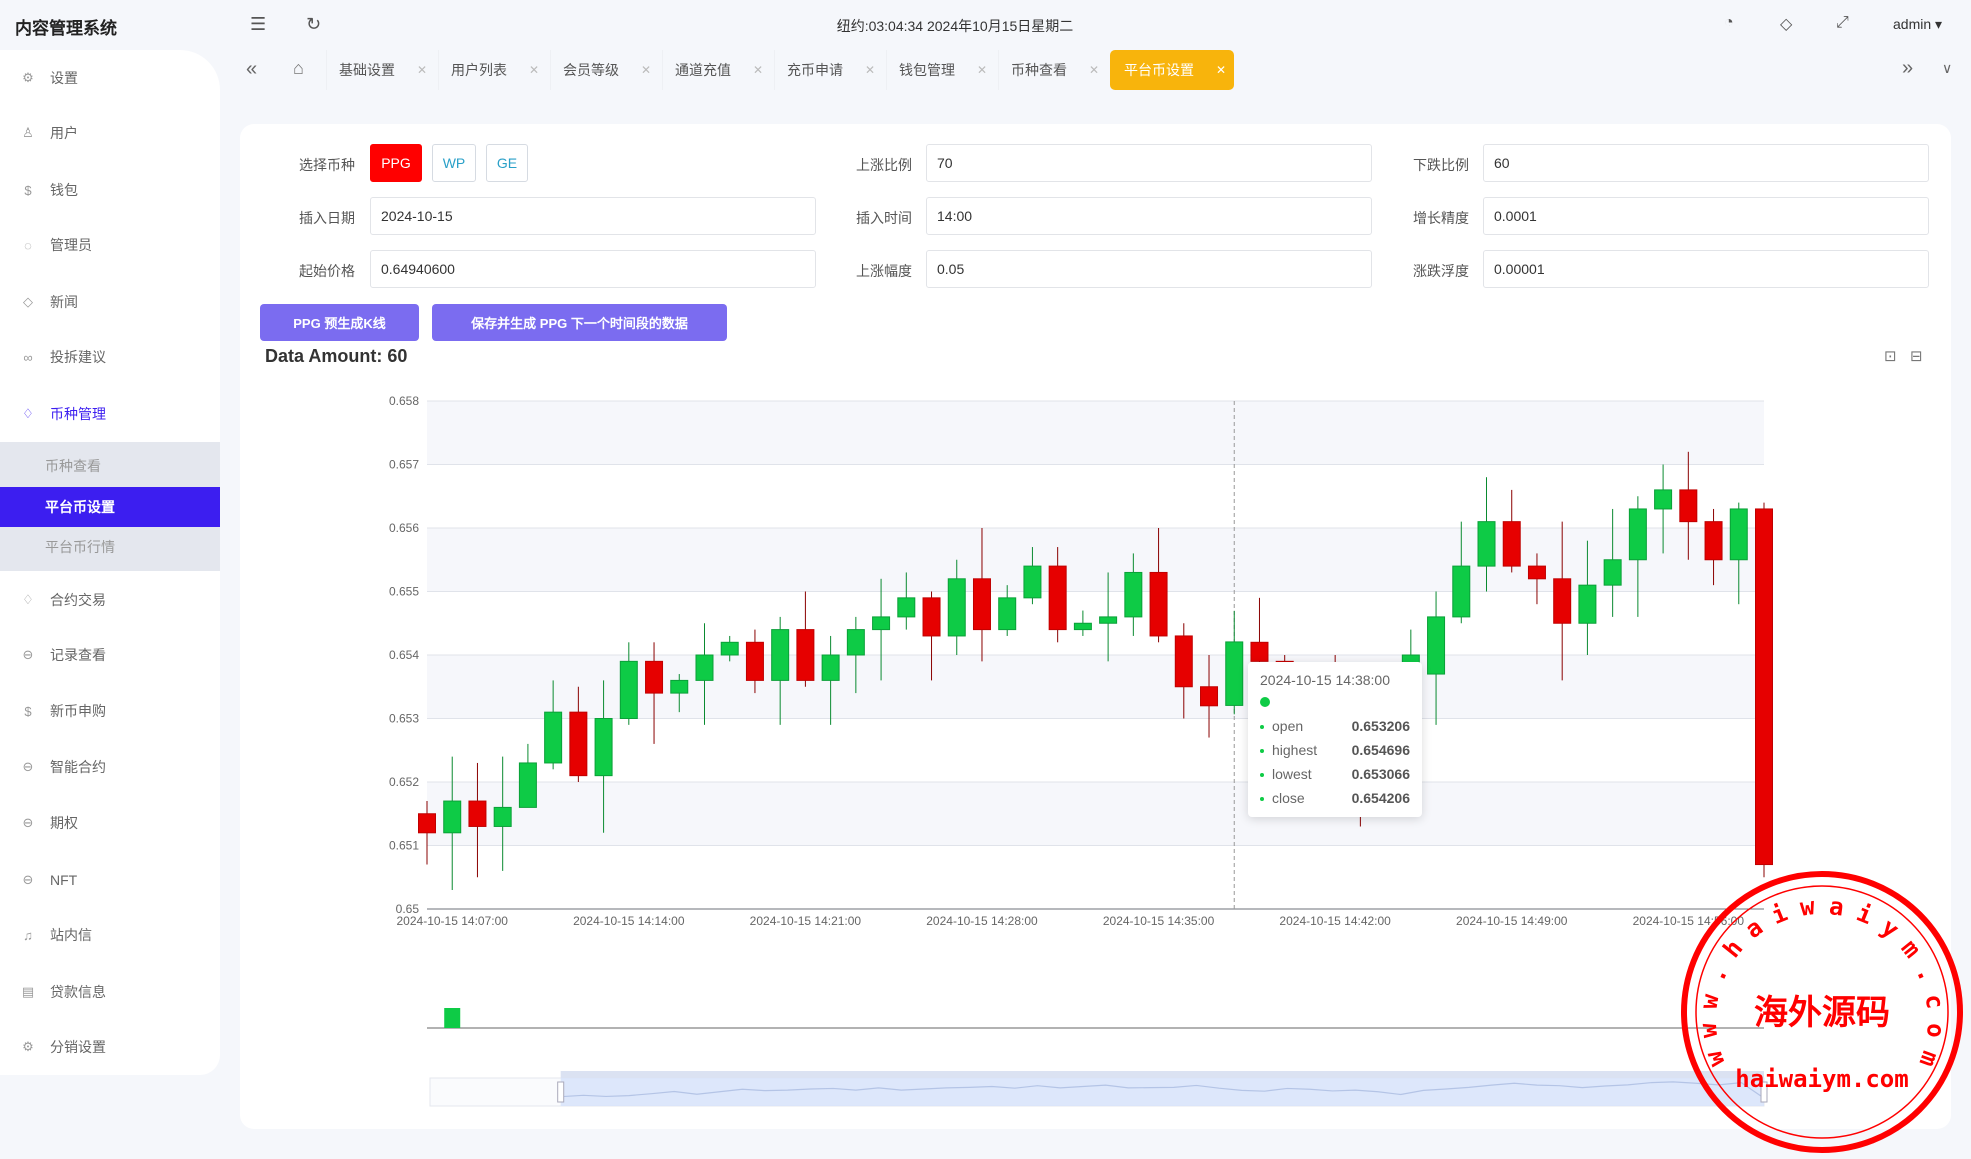  I want to click on field-input: 0.05, so click(1149, 269).